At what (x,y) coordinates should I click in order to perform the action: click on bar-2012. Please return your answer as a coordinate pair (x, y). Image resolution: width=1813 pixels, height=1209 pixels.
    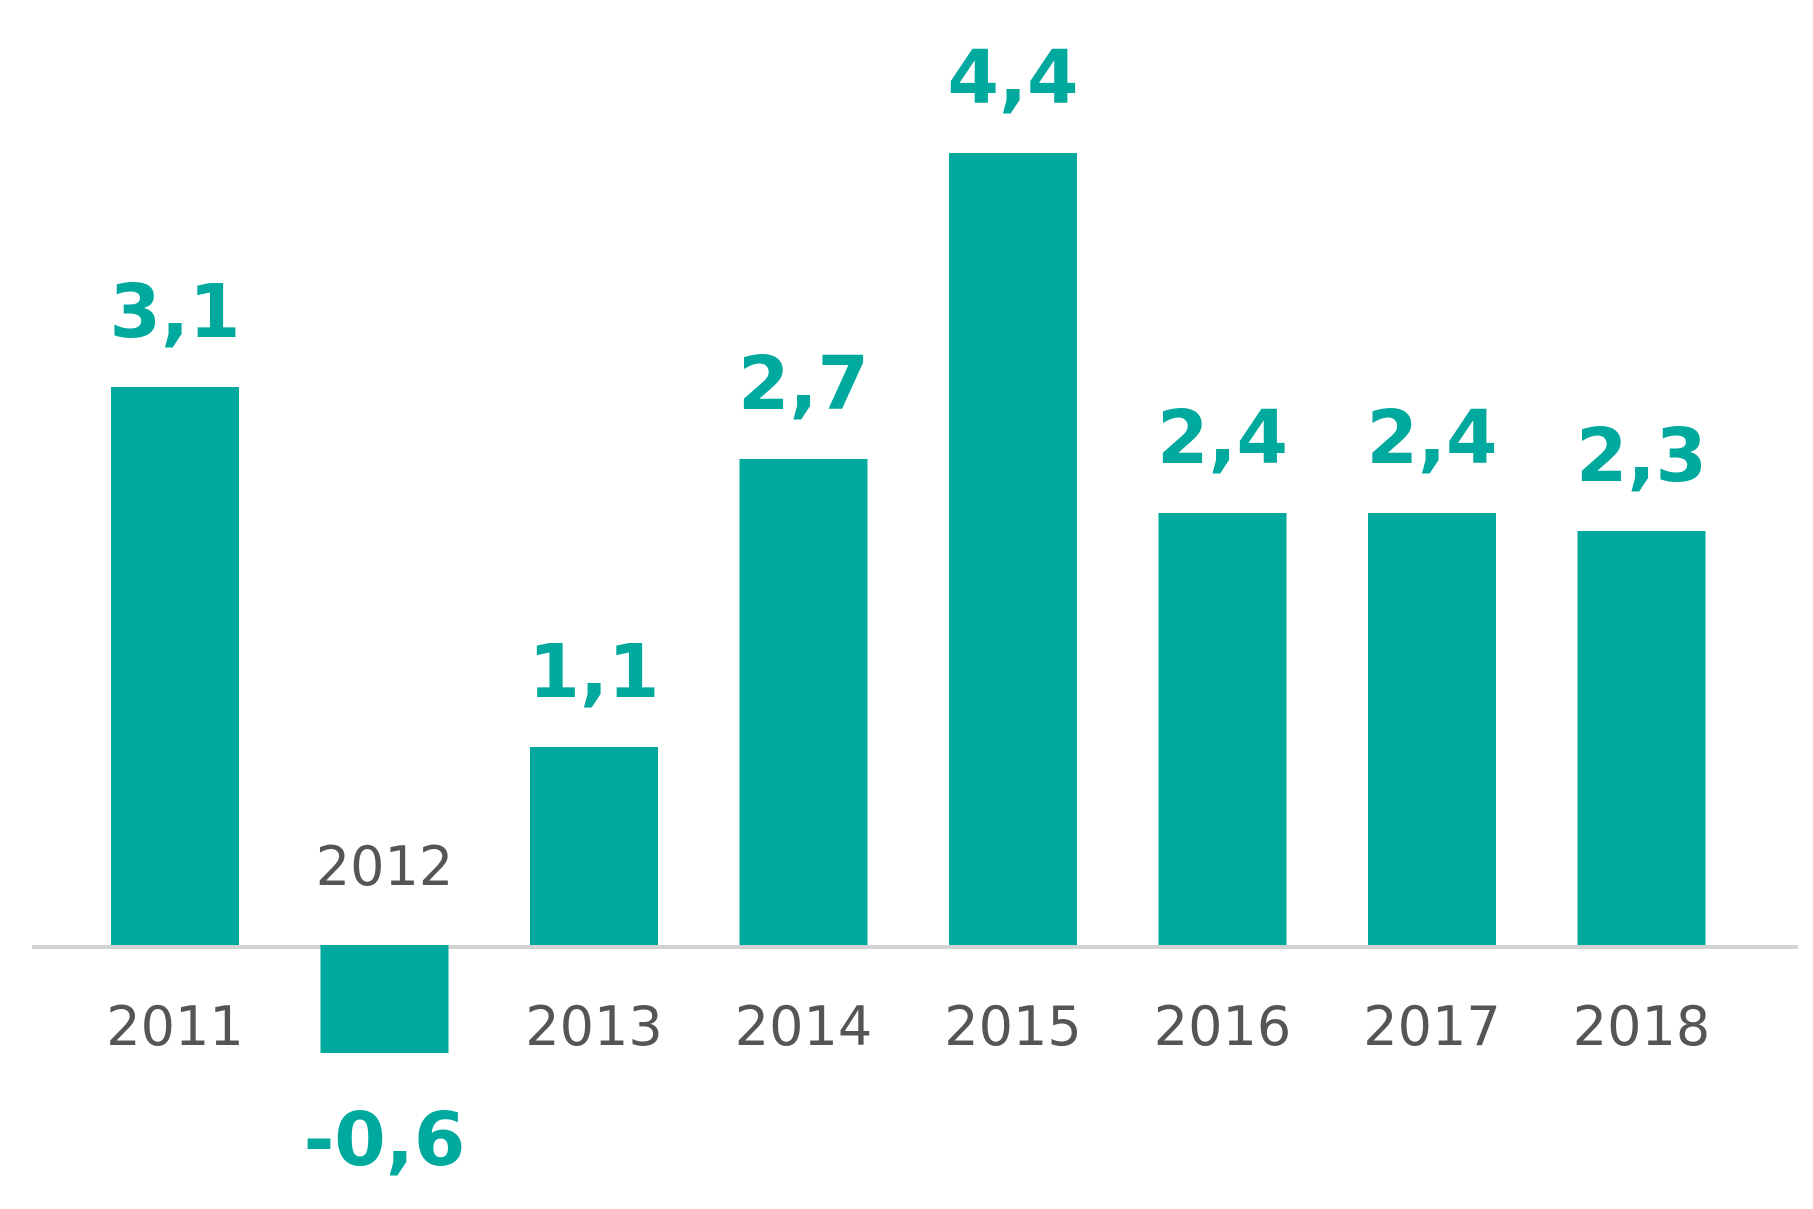
    Looking at the image, I should click on (384, 999).